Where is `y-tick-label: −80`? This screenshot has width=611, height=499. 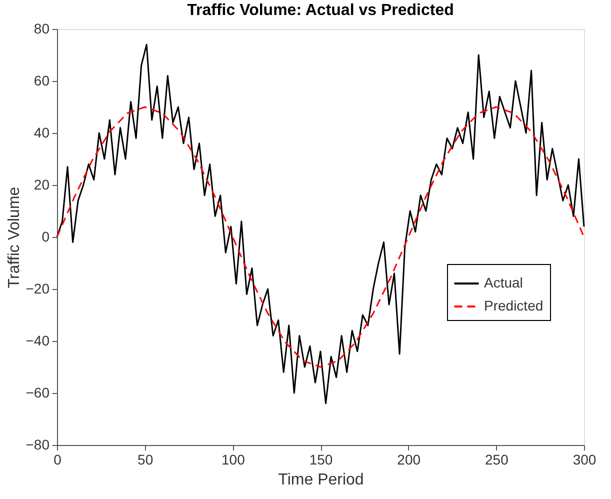 y-tick-label: −80 is located at coordinates (38, 444).